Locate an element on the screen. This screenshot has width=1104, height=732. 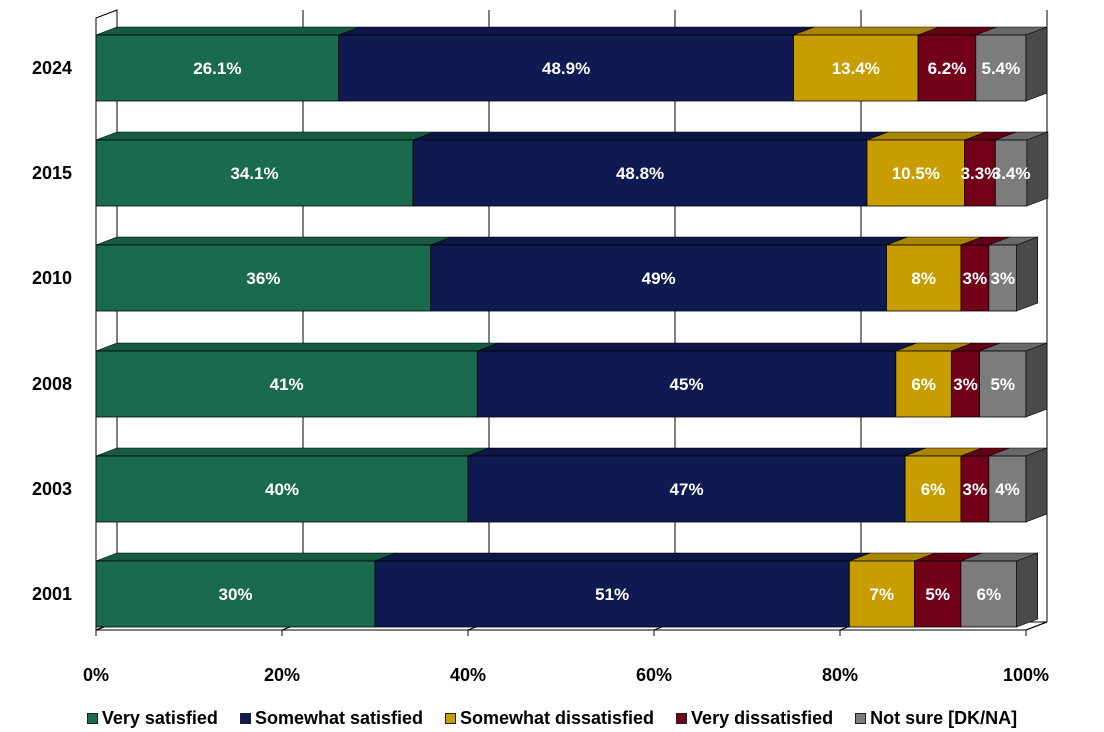
data-label: 48.8% is located at coordinates (640, 173).